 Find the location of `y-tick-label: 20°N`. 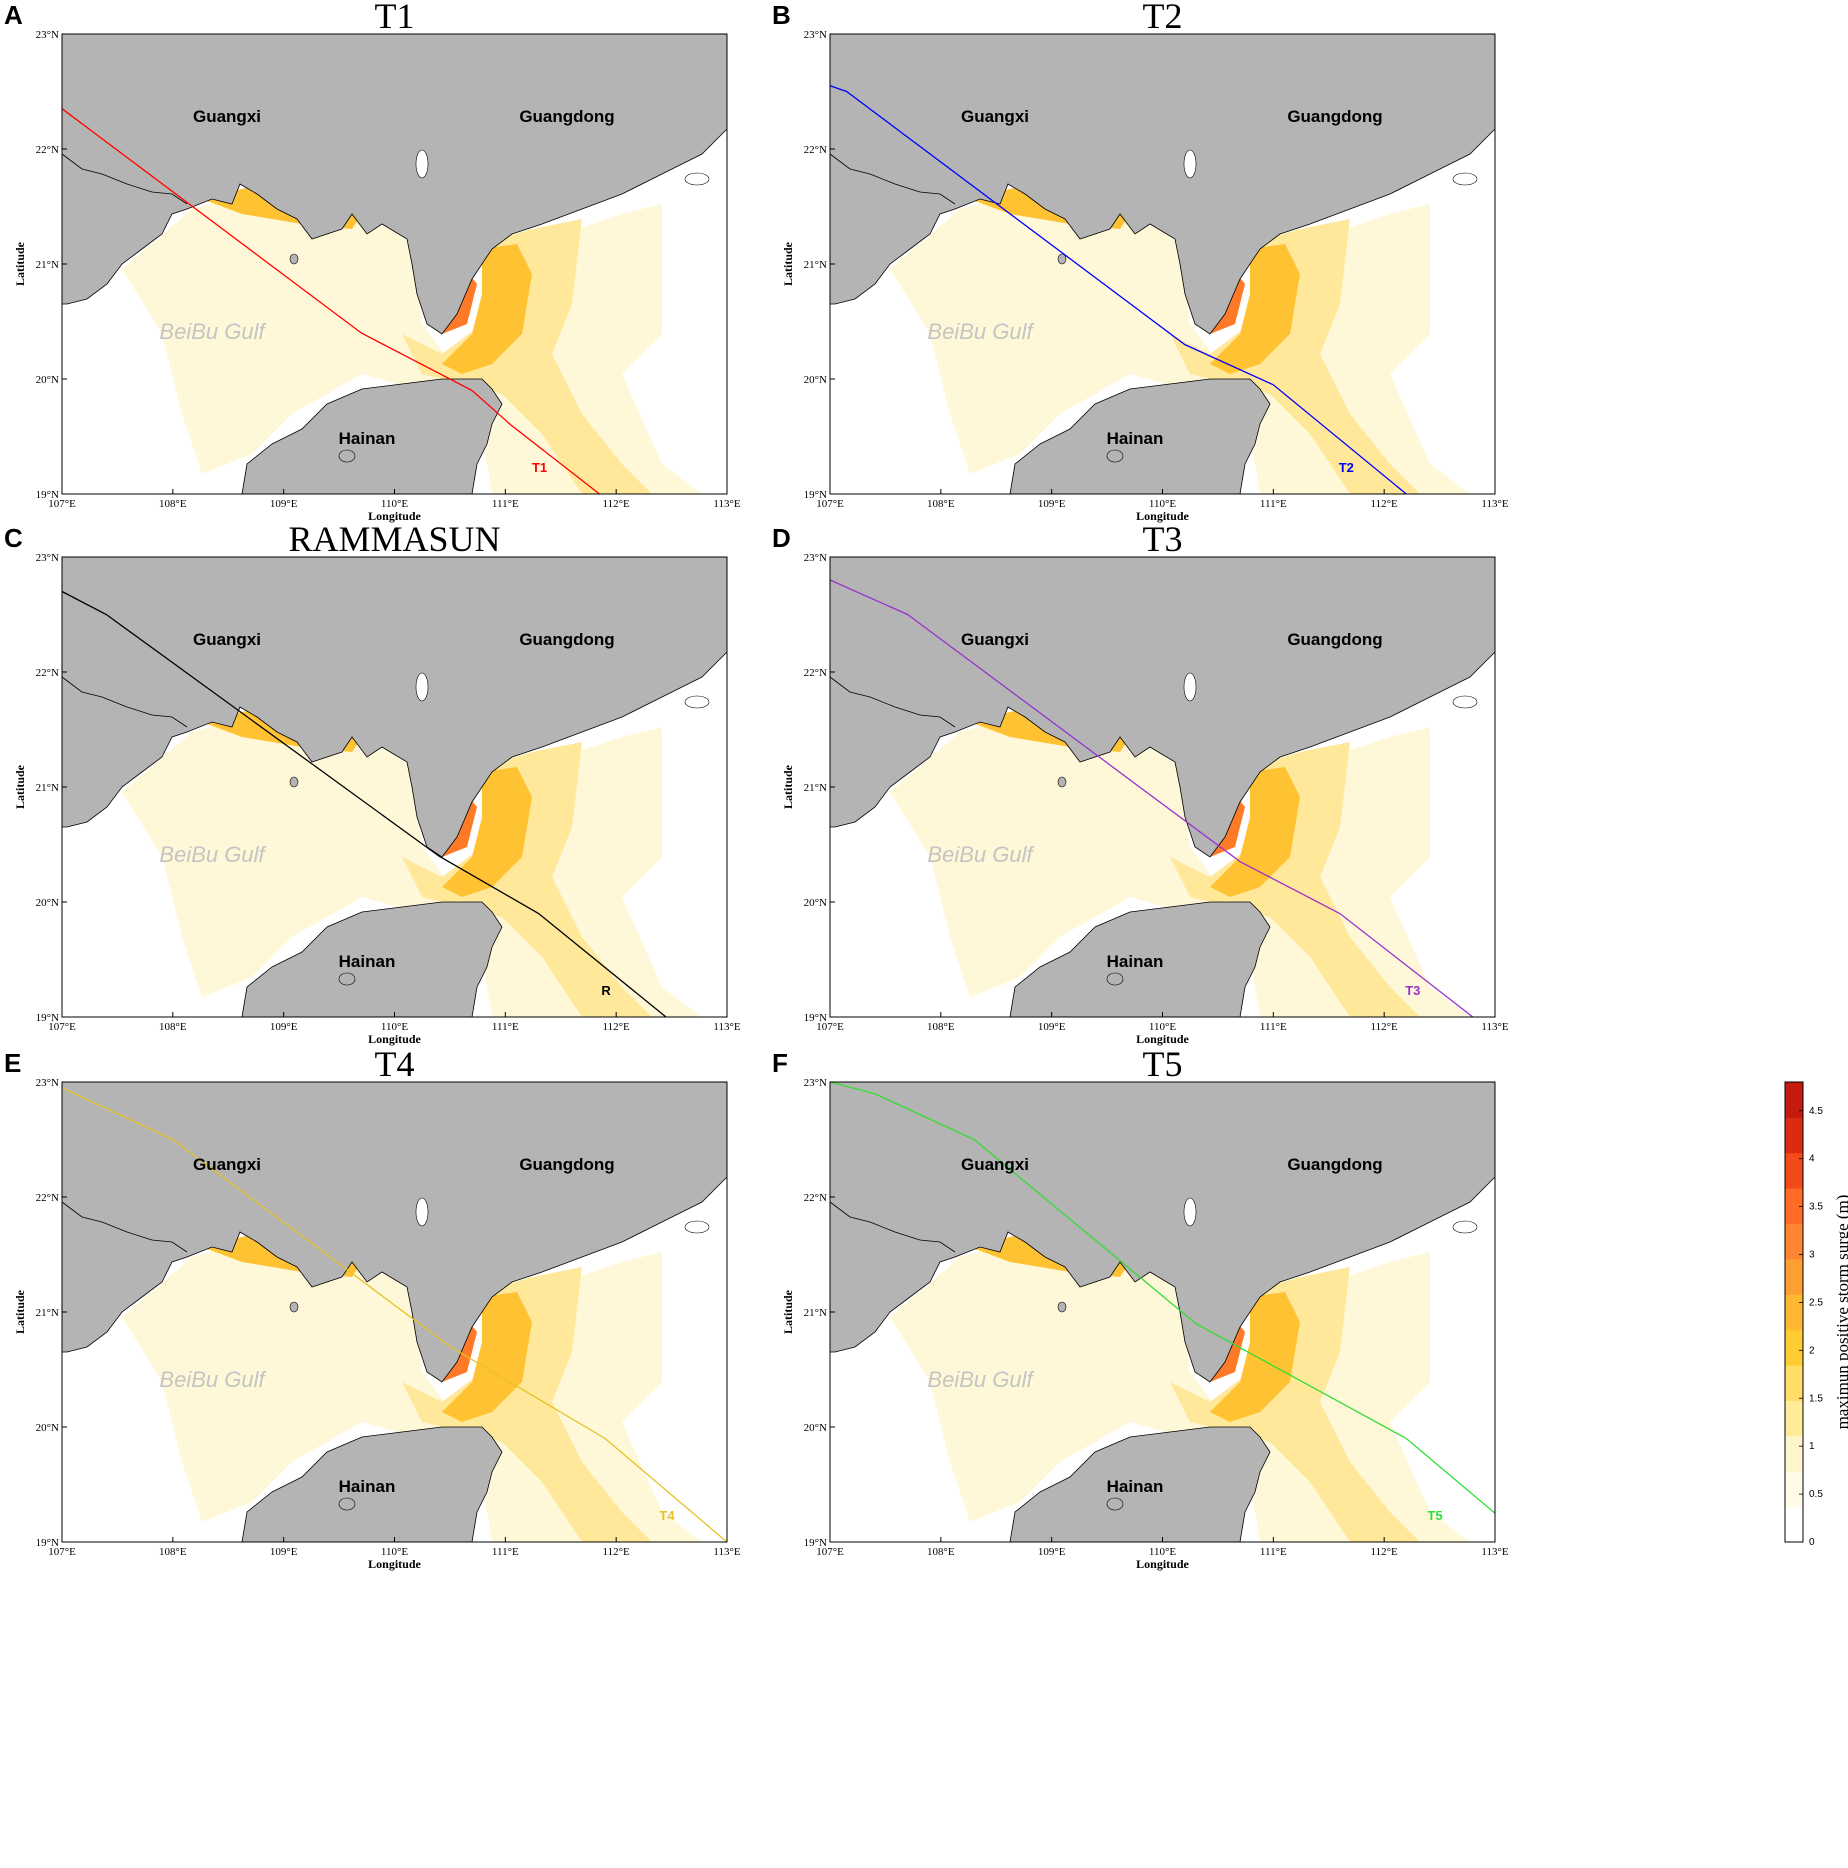

y-tick-label: 20°N is located at coordinates (815, 380).